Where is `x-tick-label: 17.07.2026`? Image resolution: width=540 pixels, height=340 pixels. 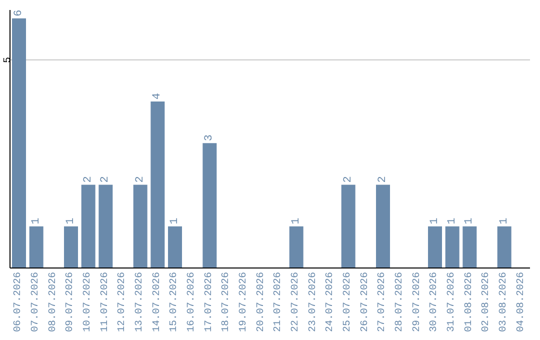 x-tick-label: 17.07.2026 is located at coordinates (209, 302).